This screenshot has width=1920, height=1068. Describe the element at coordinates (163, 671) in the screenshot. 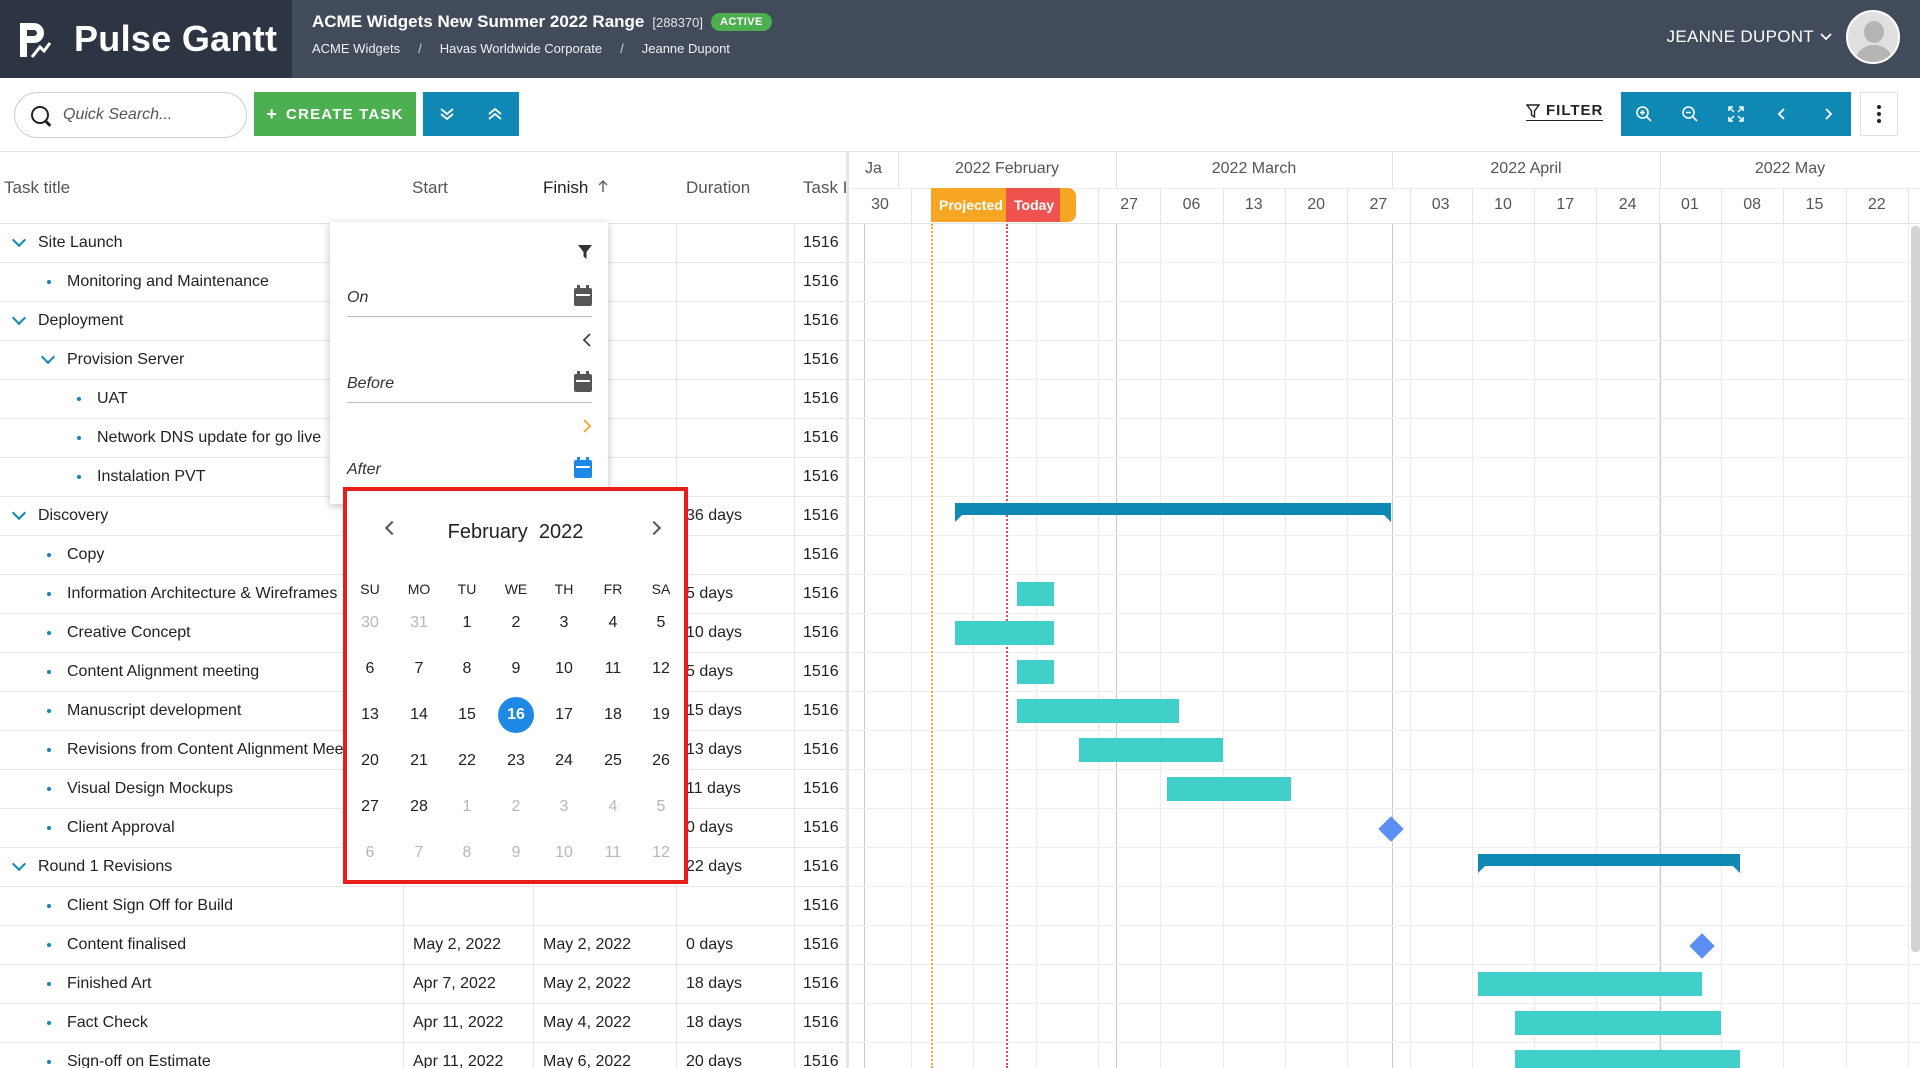

I see `task-title: Content Alignment meeting` at that location.